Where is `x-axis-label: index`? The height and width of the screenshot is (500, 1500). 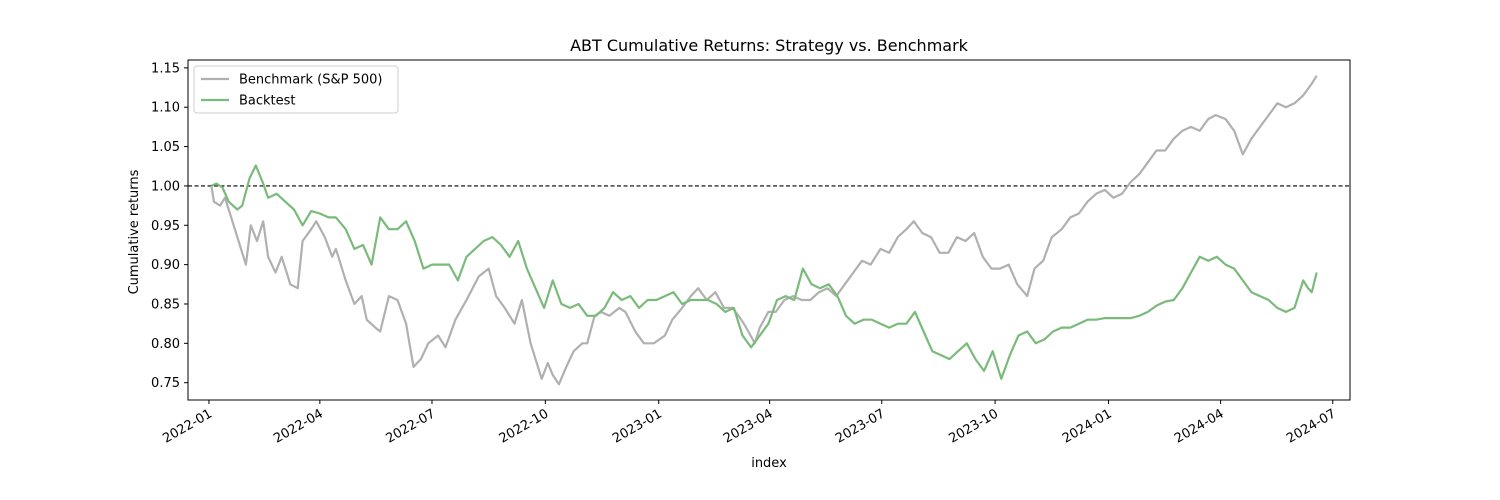
x-axis-label: index is located at coordinates (769, 463).